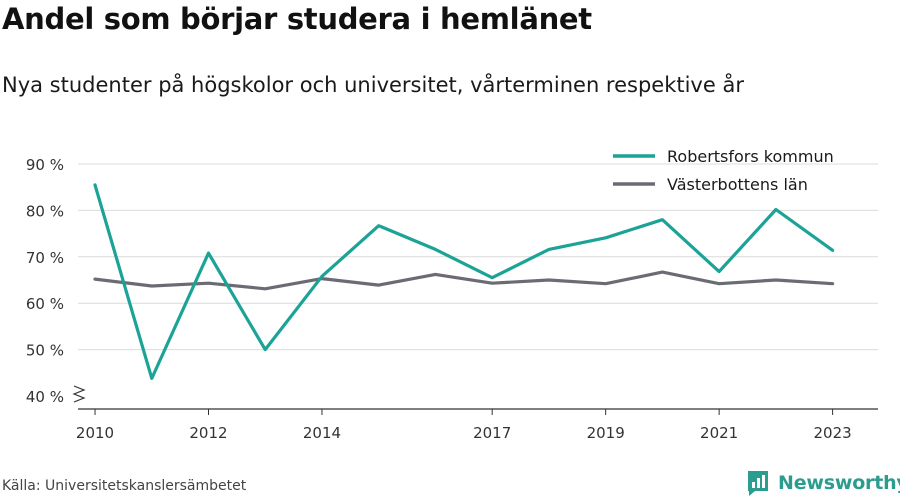  I want to click on x-tick-label: 2012, so click(208, 433).